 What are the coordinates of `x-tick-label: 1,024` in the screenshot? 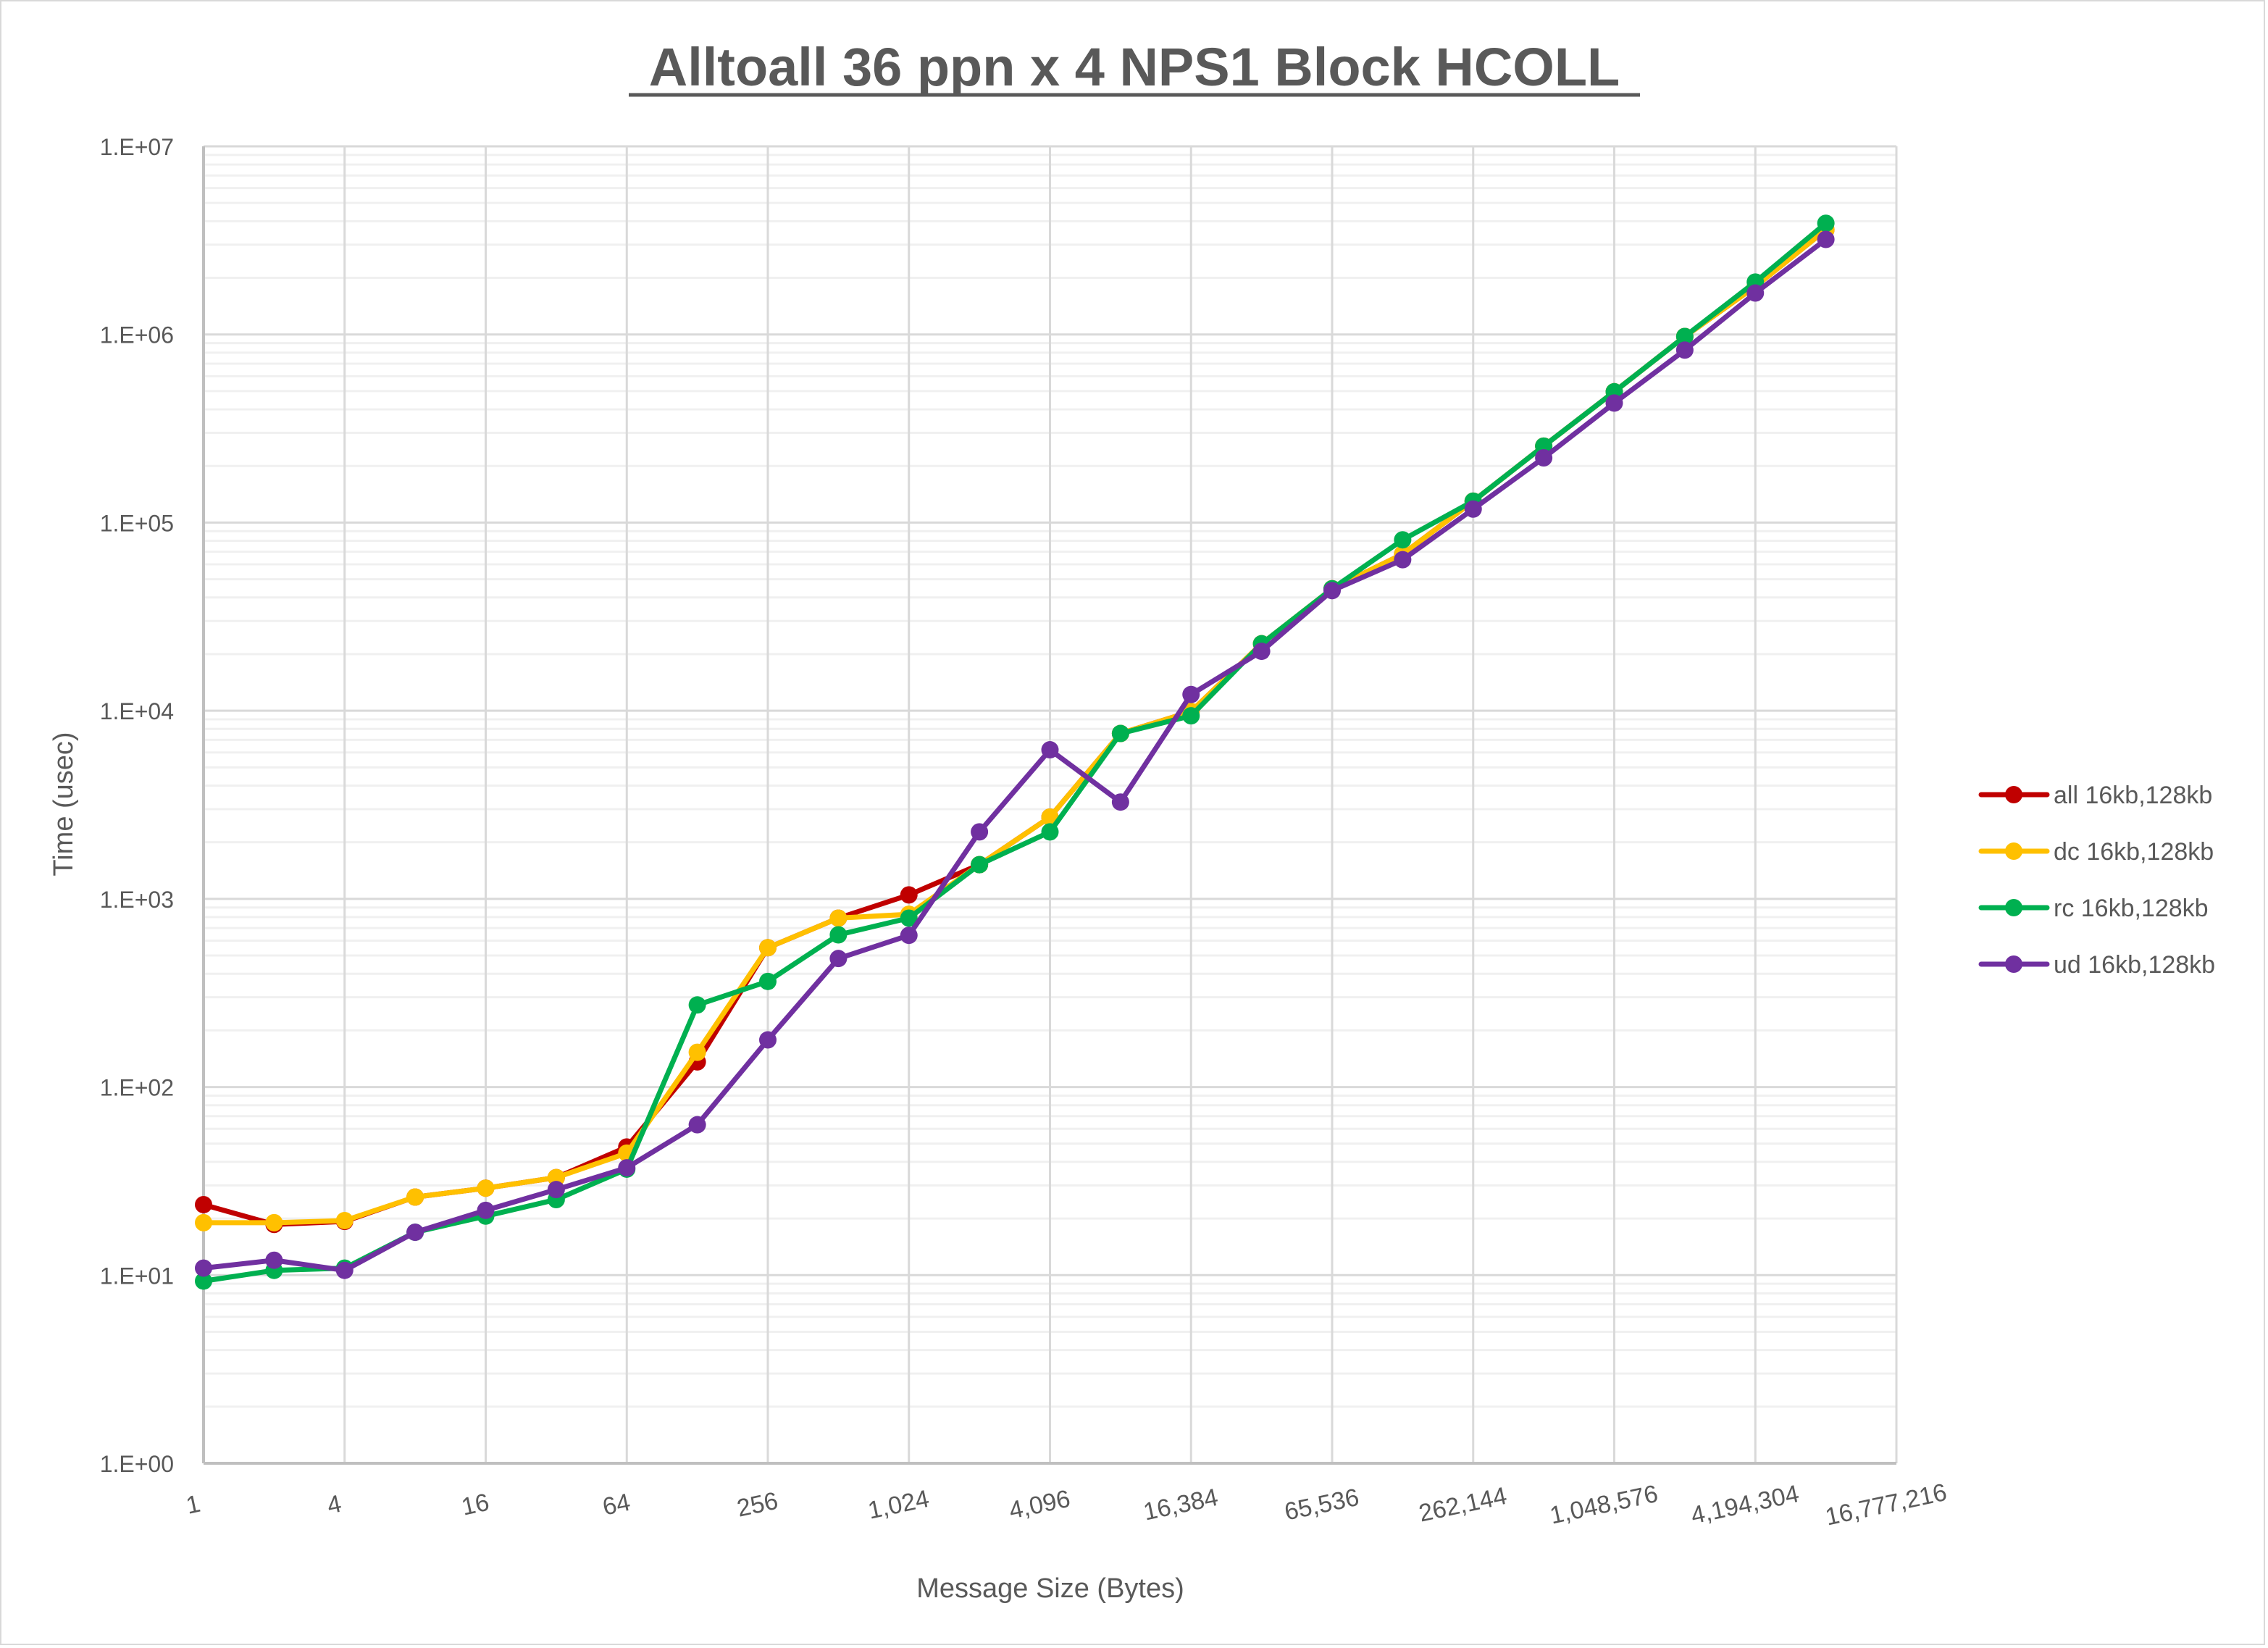 It's located at (899, 1505).